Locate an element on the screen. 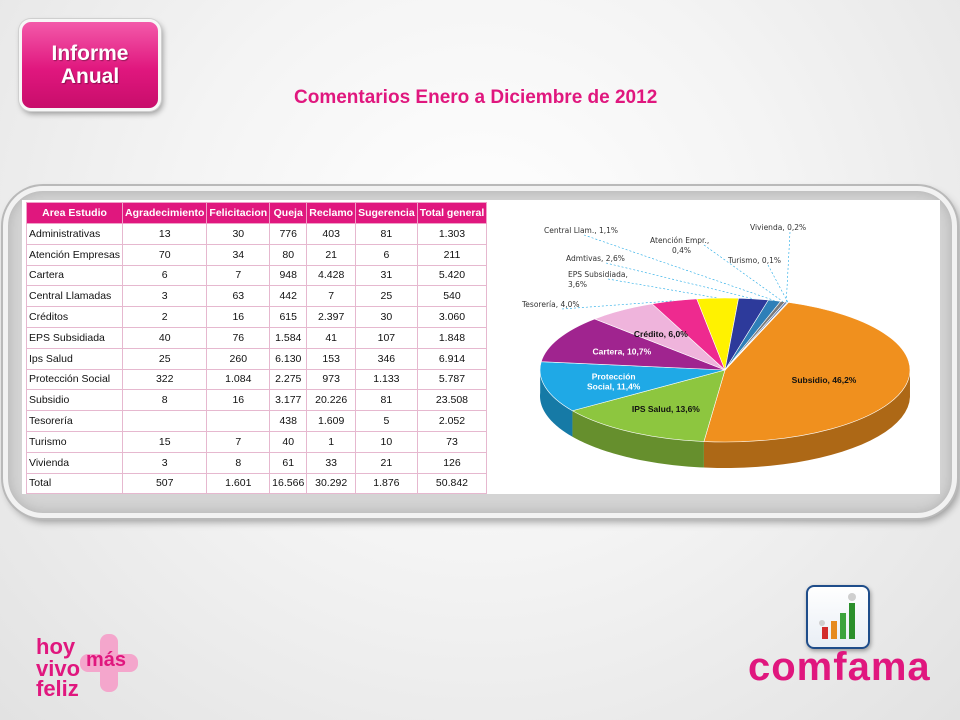 Image resolution: width=960 pixels, height=720 pixels. row-label-cell: Créditos is located at coordinates (74, 317).